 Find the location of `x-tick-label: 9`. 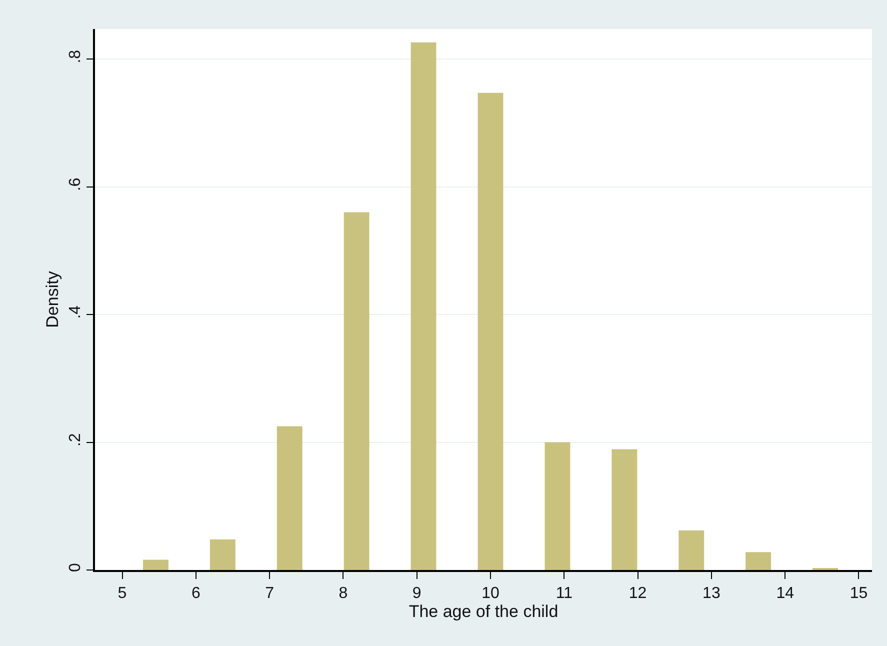

x-tick-label: 9 is located at coordinates (417, 593).